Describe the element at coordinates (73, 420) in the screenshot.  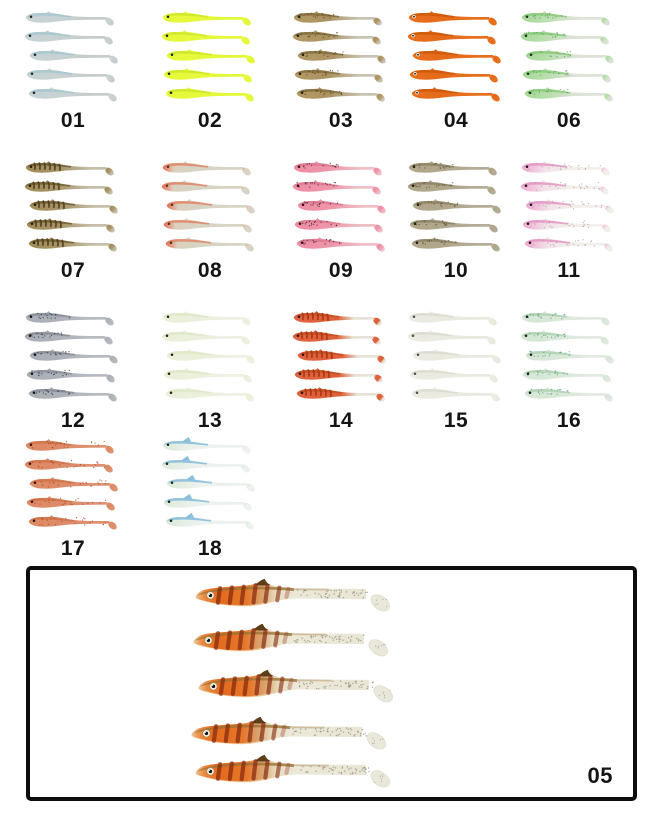
I see `variant-number-label: 12` at that location.